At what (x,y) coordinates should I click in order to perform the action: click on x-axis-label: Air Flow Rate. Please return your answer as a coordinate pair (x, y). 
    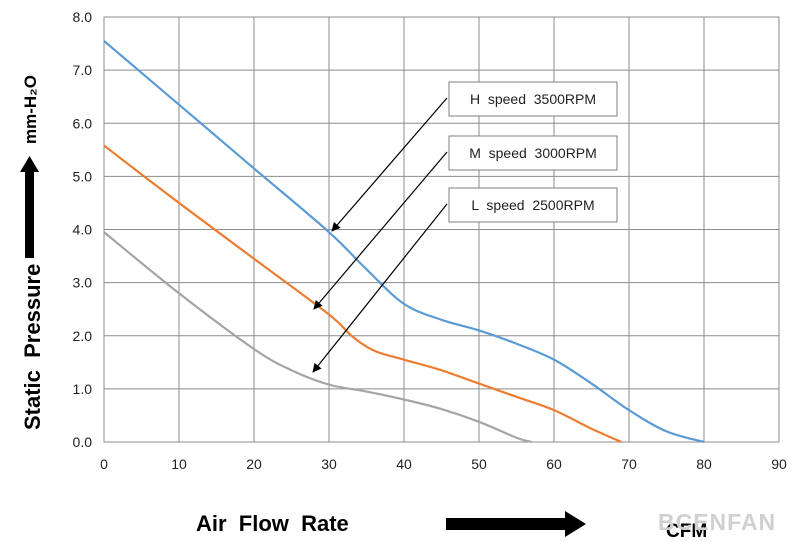
    Looking at the image, I should click on (272, 523).